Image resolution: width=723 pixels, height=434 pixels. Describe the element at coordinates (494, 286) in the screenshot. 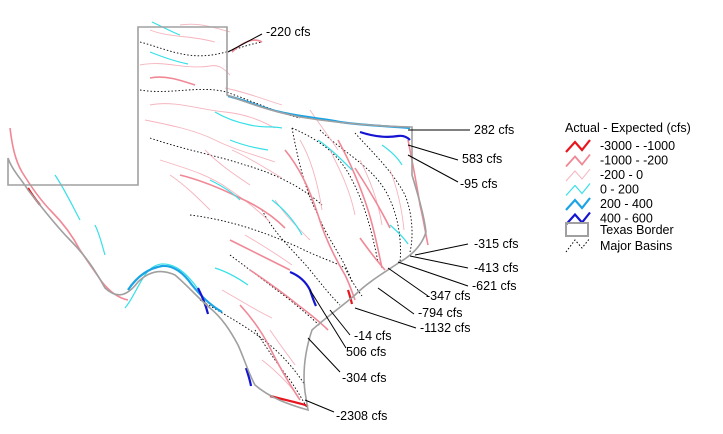

I see `callout-label: -621 cfs` at that location.